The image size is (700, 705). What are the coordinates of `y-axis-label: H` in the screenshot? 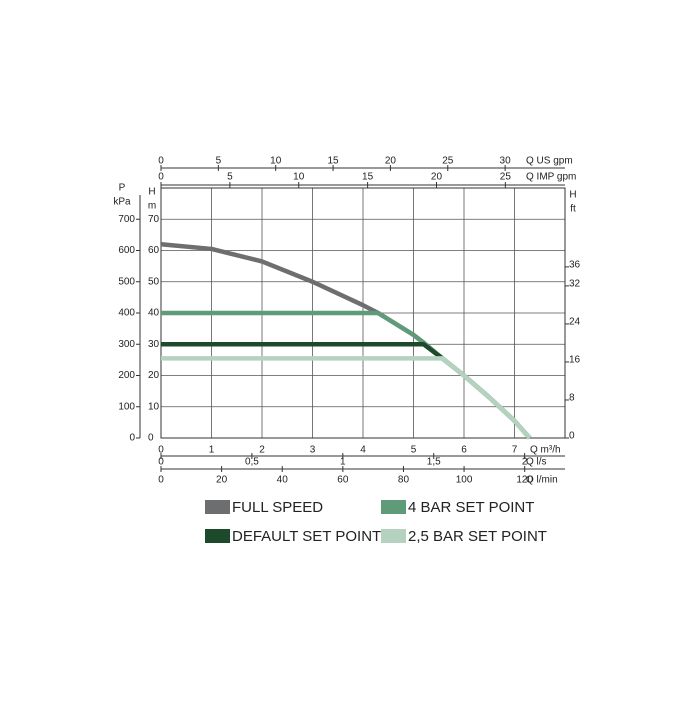 It's located at (151, 192).